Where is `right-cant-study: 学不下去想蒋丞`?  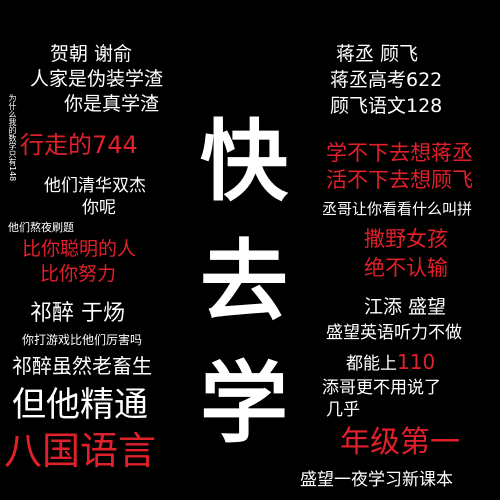 right-cant-study: 学不下去想蒋丞 is located at coordinates (399, 153).